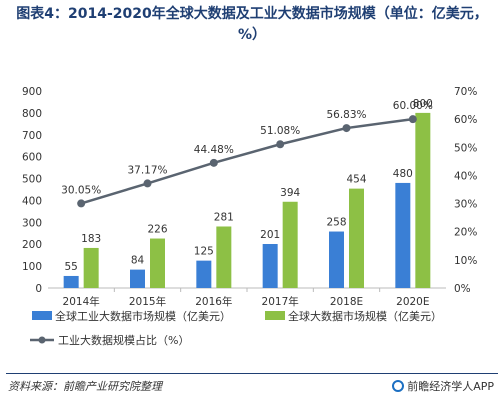  Describe the element at coordinates (450, 386) in the screenshot. I see `brand-text: 前瞻经济学人APP` at that location.